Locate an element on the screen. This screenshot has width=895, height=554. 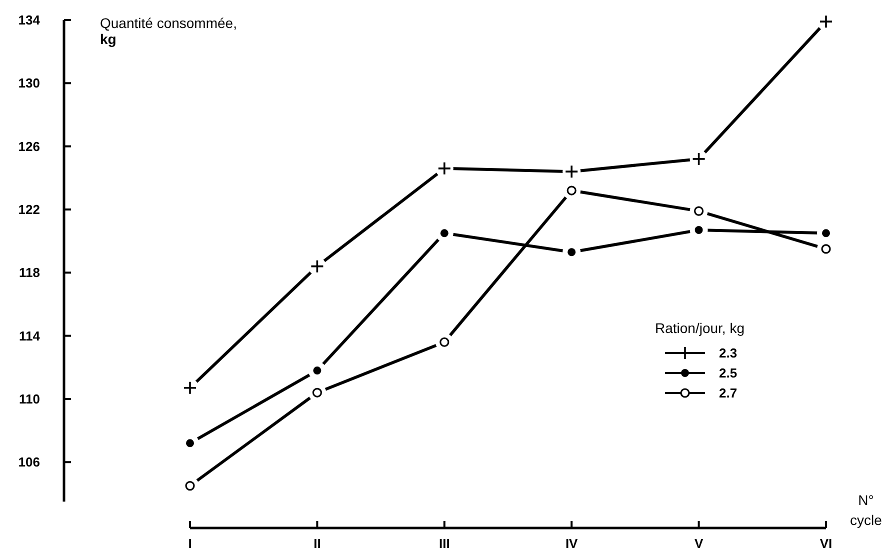
x-tick-label: V is located at coordinates (699, 543).